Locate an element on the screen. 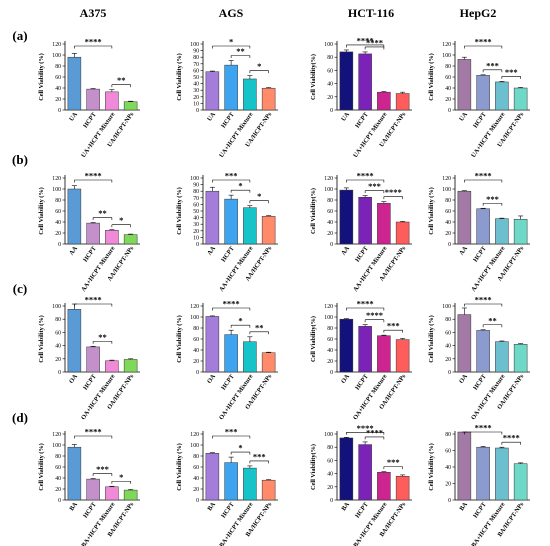 This screenshot has height=546, width=550. panel-c-ags-bar-hcpt is located at coordinates (231, 353).